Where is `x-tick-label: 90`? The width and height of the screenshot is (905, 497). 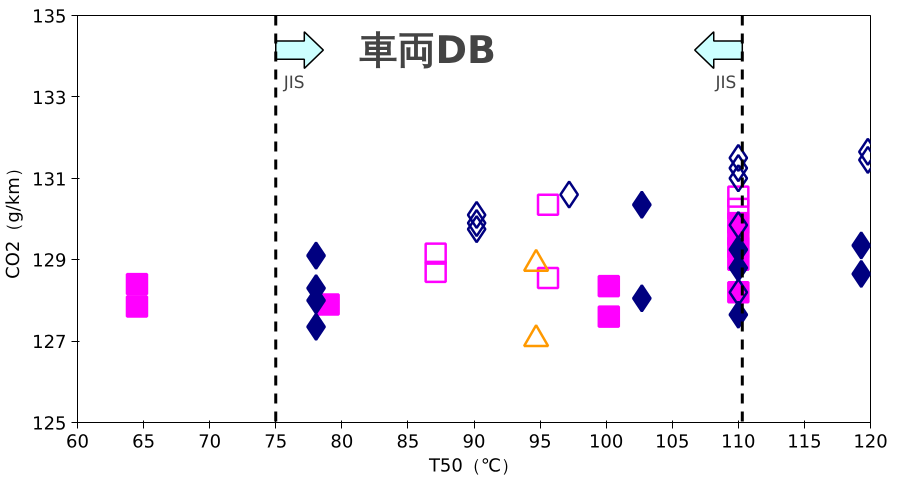
x-tick-label: 90 is located at coordinates (474, 442).